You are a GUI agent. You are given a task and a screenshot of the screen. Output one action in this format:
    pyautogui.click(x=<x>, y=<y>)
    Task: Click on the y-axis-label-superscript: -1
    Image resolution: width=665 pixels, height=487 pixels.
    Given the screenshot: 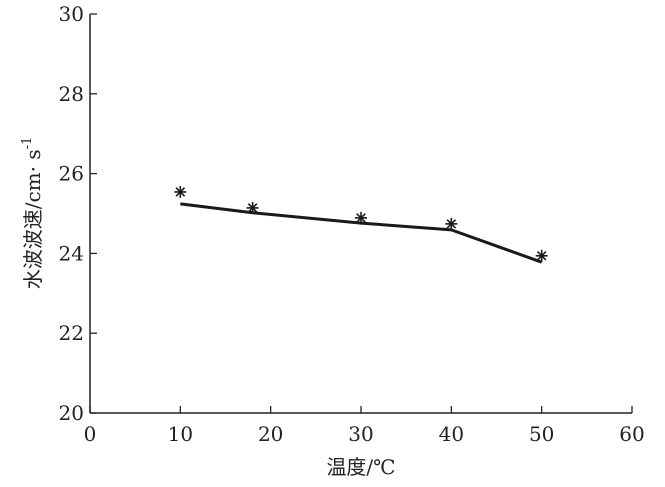 What is the action you would take?
    pyautogui.click(x=27, y=143)
    